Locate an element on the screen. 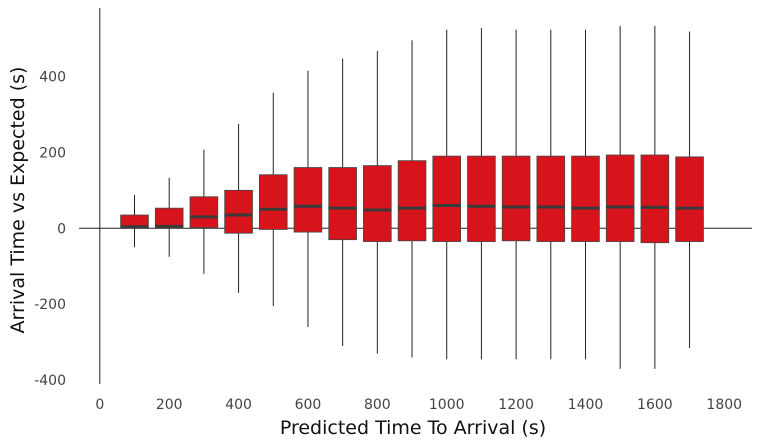 The width and height of the screenshot is (758, 446). x-tick-label: 1600 is located at coordinates (655, 405).